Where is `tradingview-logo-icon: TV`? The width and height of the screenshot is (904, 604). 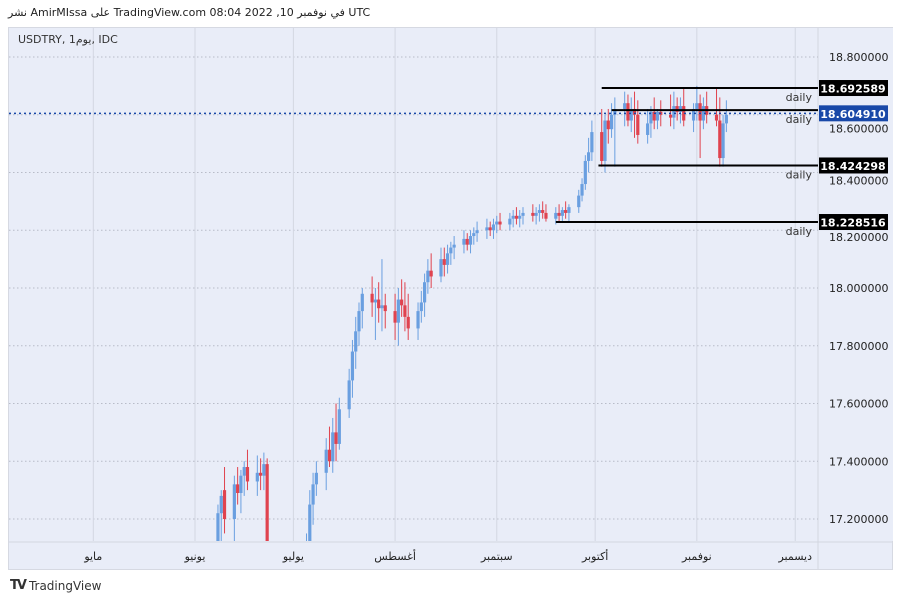 tradingview-logo-icon: TV is located at coordinates (18, 585).